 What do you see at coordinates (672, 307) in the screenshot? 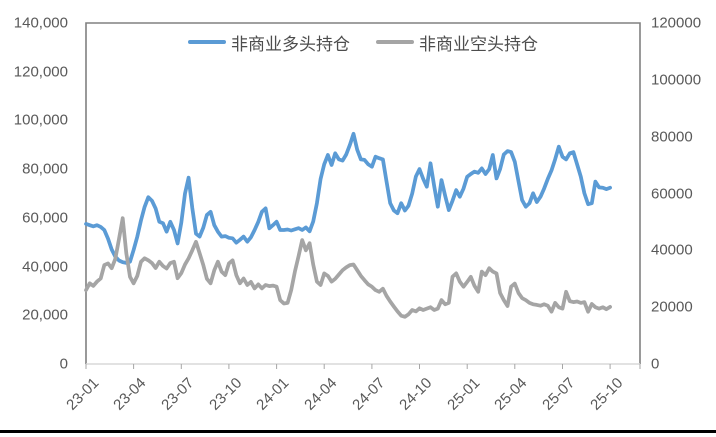
I see `right-axis-tick-label: 20000` at bounding box center [672, 307].